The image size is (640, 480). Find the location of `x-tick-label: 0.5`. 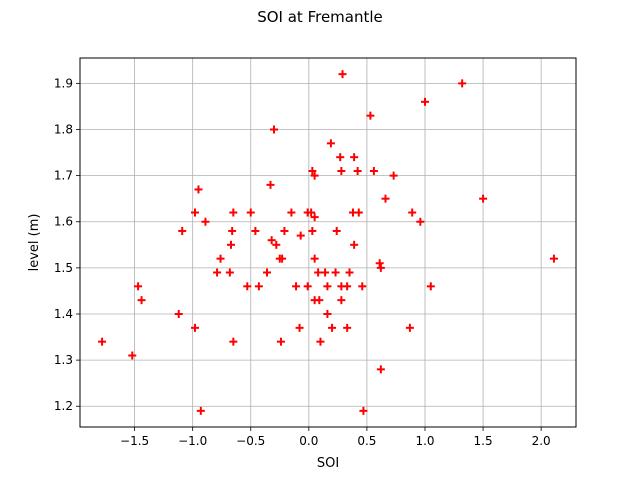

x-tick-label: 0.5 is located at coordinates (366, 441).